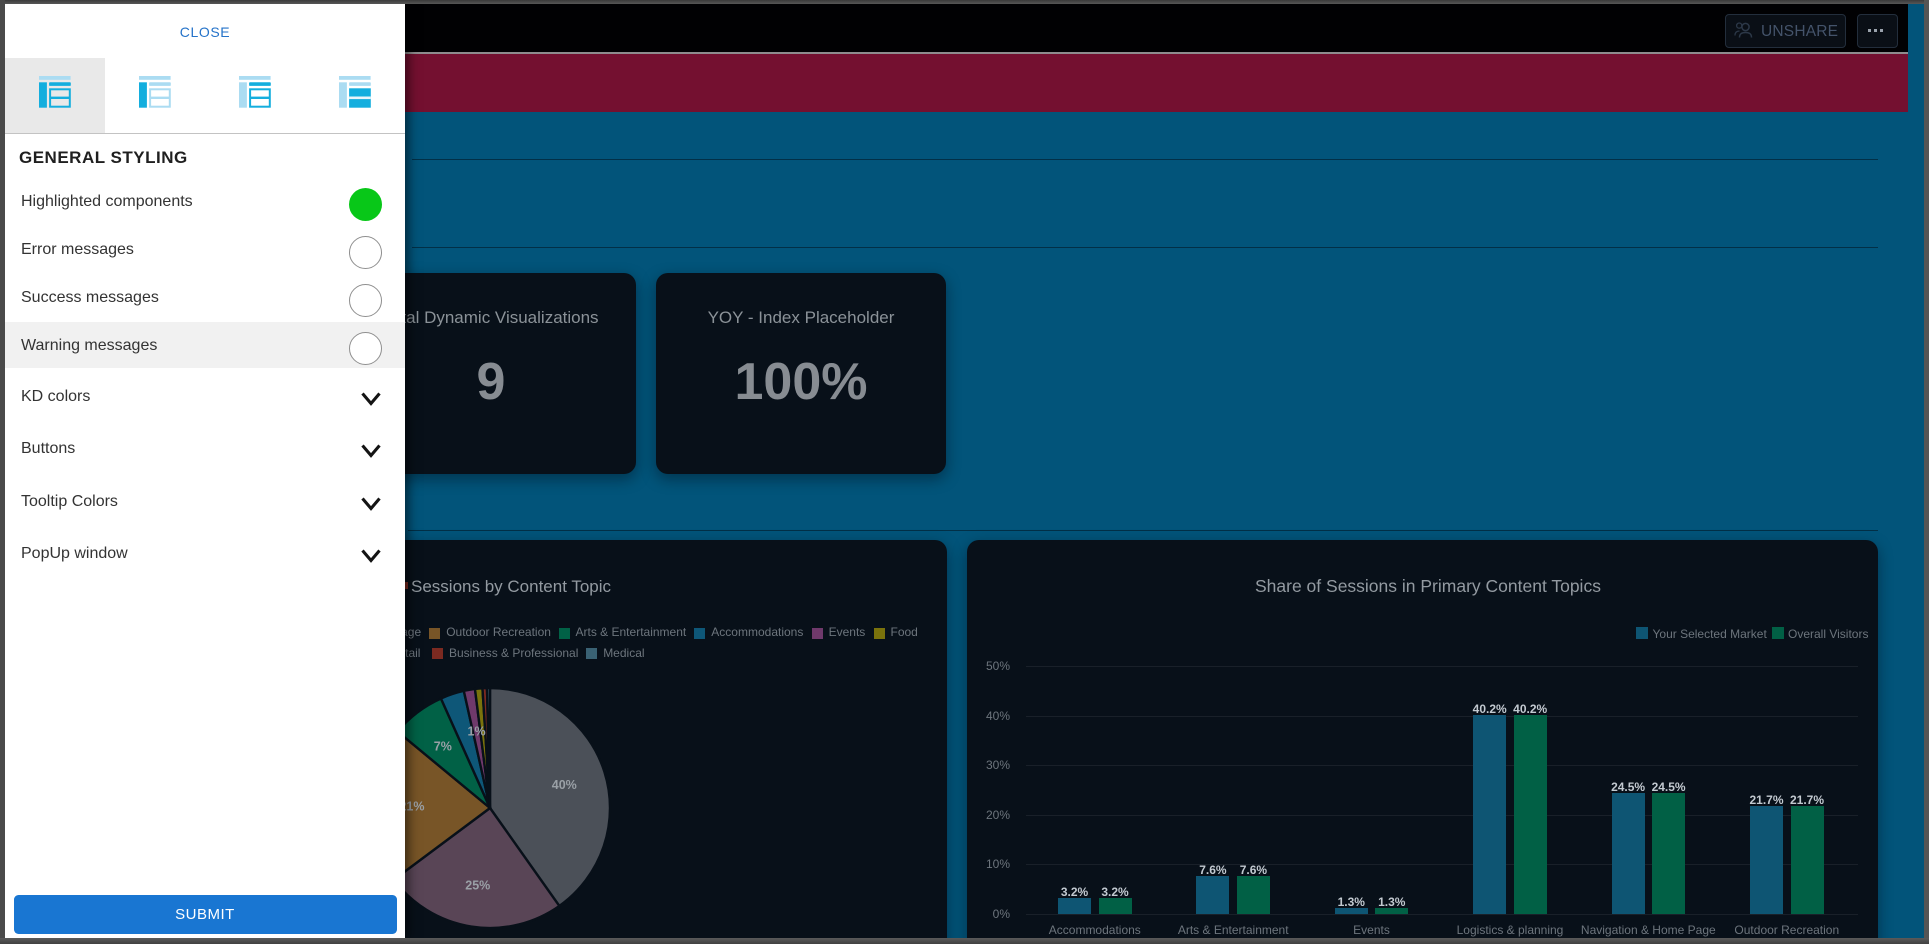  I want to click on svg-text: 7%, so click(443, 746).